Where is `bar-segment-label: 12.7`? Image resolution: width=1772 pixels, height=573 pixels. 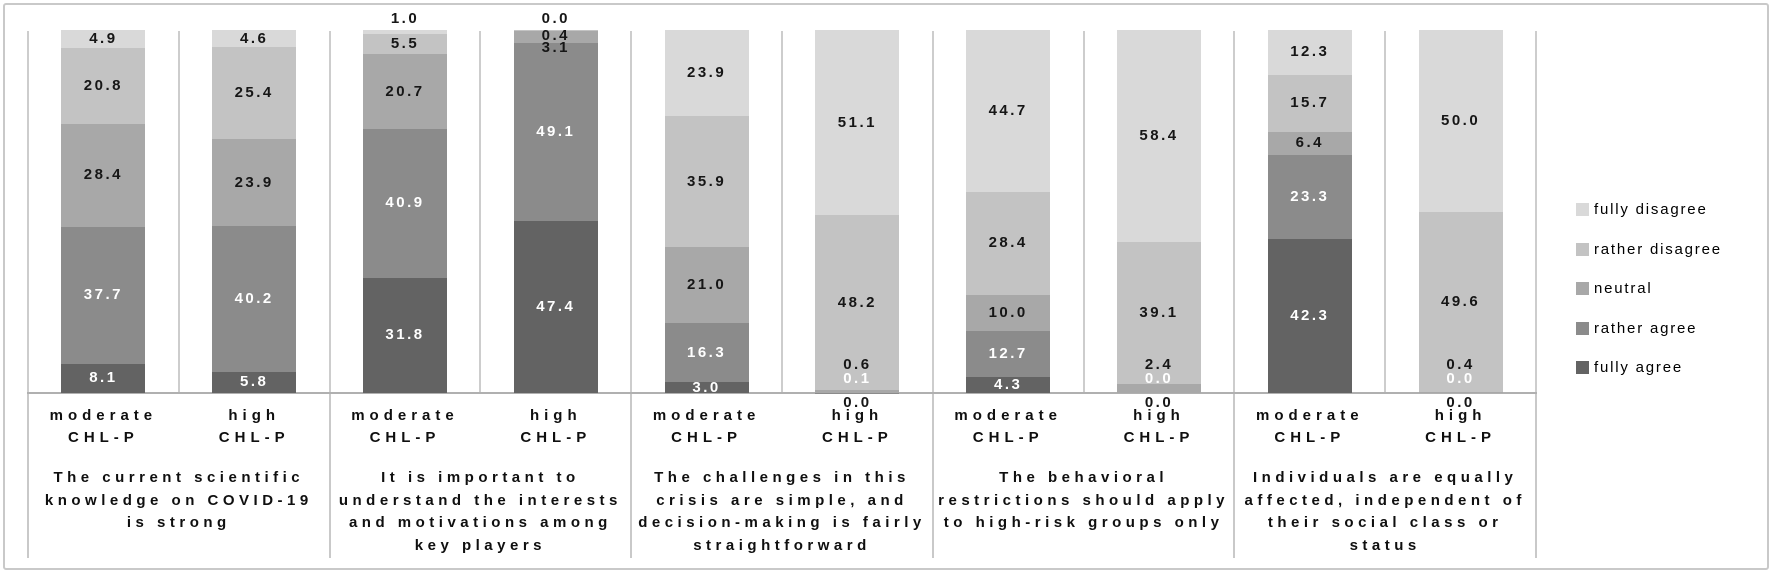 bar-segment-label: 12.7 is located at coordinates (1008, 354).